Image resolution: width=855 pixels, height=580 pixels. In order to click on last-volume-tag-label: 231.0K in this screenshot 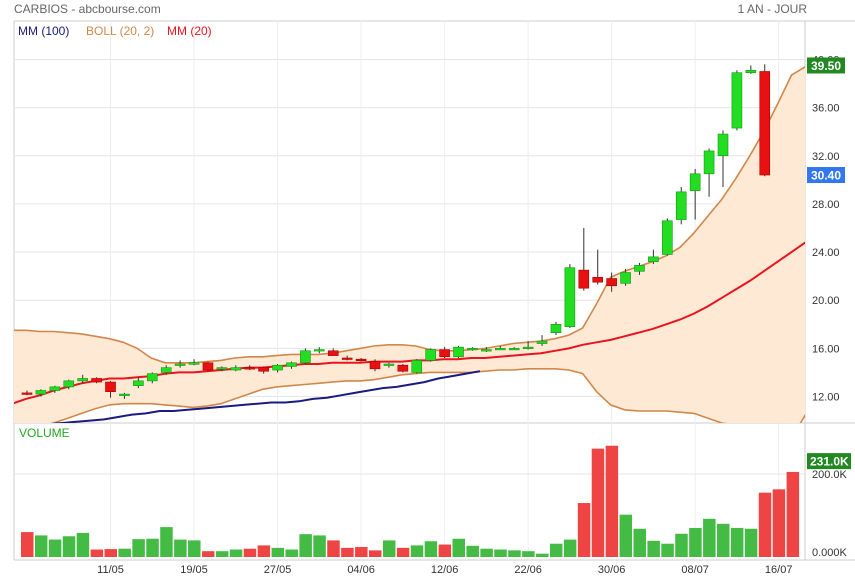, I will do `click(829, 462)`.